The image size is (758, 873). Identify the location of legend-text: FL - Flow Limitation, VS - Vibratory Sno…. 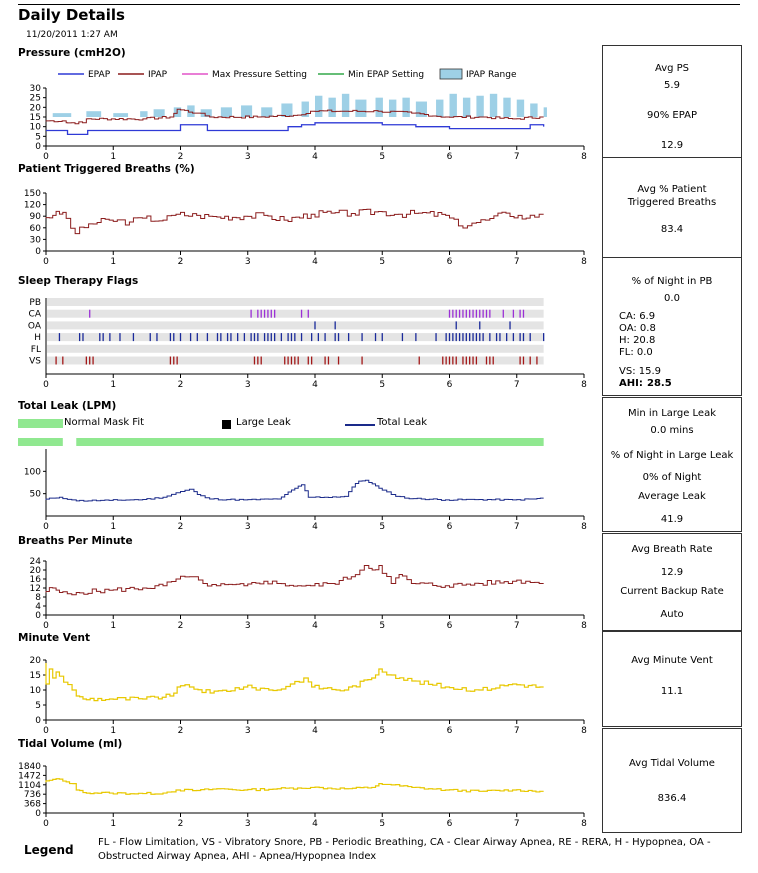
(404, 849).